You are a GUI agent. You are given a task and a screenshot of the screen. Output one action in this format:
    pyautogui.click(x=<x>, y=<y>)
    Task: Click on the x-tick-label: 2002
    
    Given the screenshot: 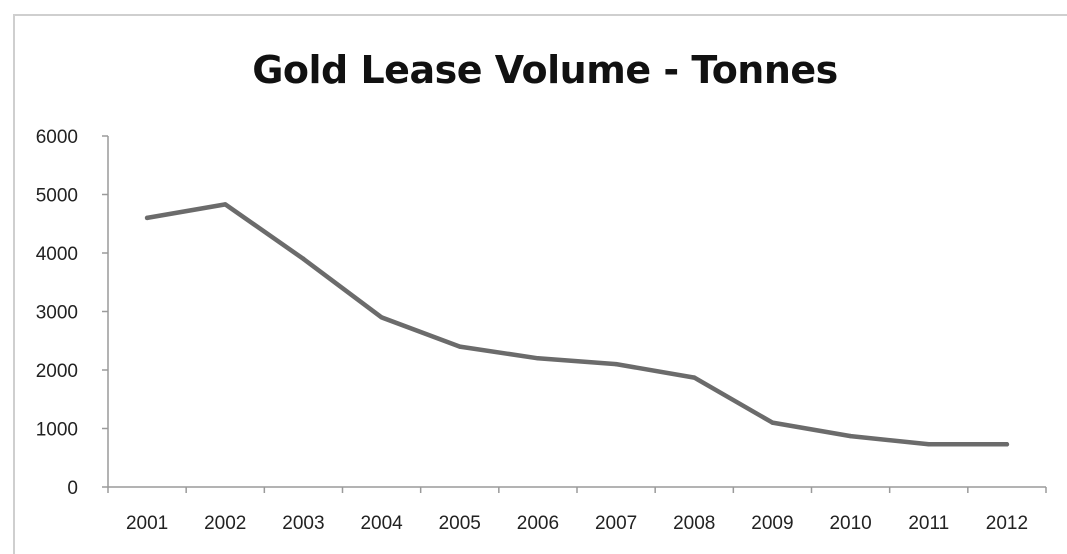 What is the action you would take?
    pyautogui.click(x=225, y=523)
    